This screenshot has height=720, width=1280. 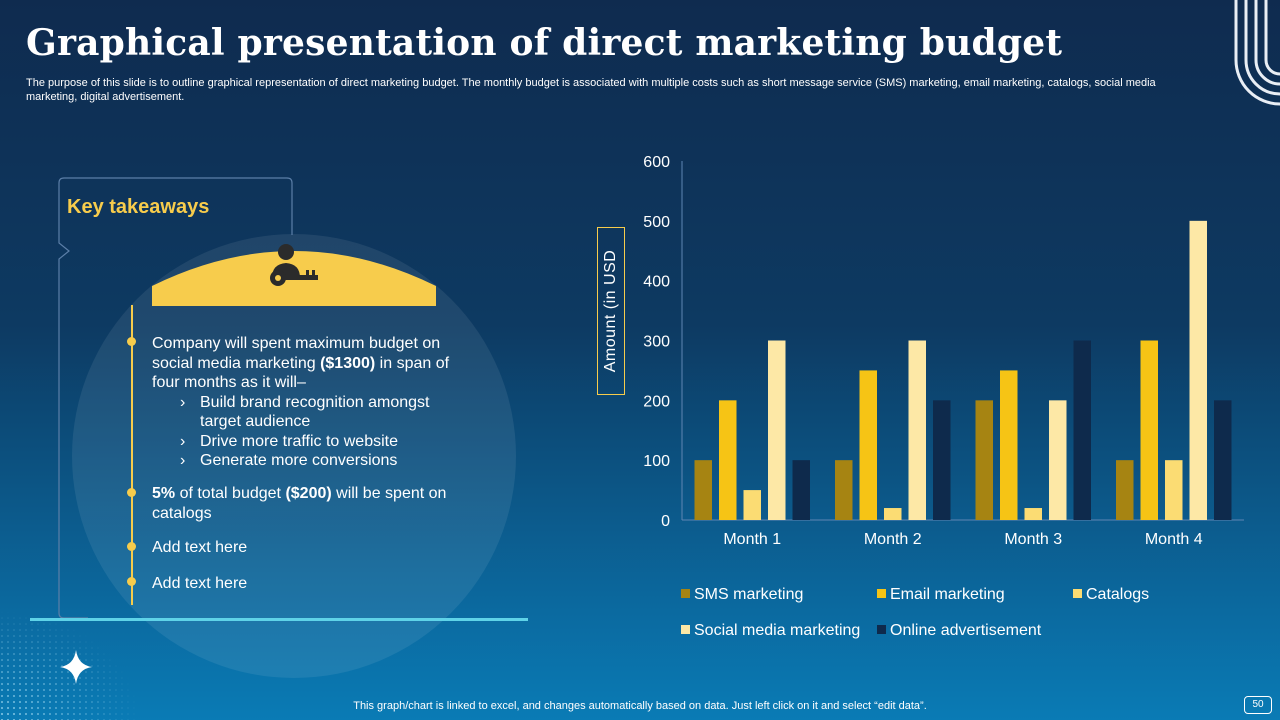 I want to click on legend-item-online: Online advertisement, so click(x=959, y=631).